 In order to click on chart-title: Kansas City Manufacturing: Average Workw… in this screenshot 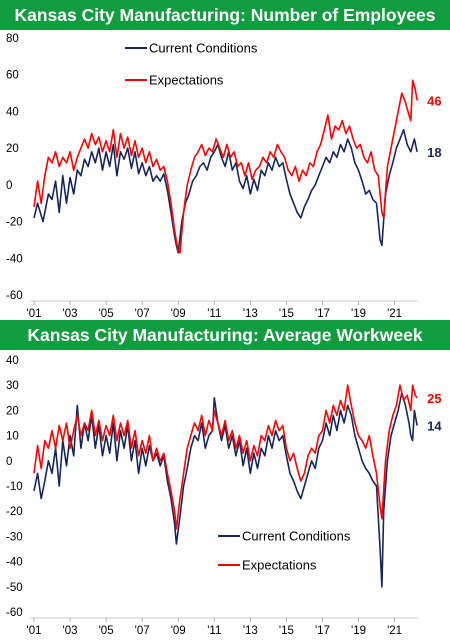, I will do `click(225, 335)`.